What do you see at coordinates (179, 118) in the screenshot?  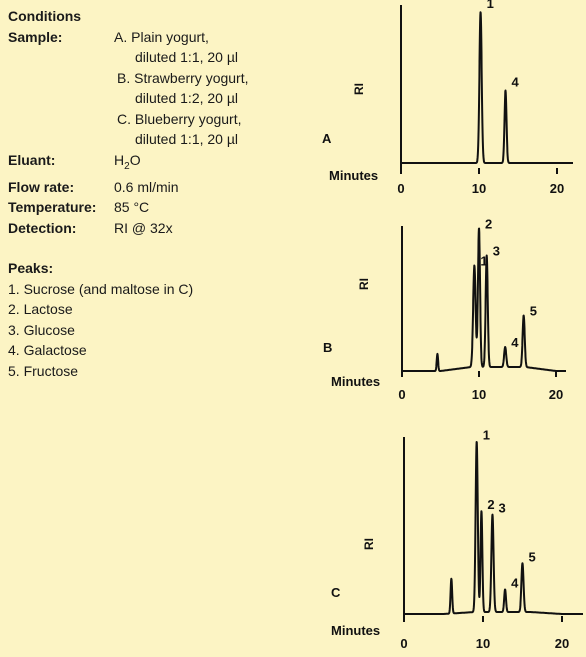 I see `sample-line: C. Blueberry yogurt,` at bounding box center [179, 118].